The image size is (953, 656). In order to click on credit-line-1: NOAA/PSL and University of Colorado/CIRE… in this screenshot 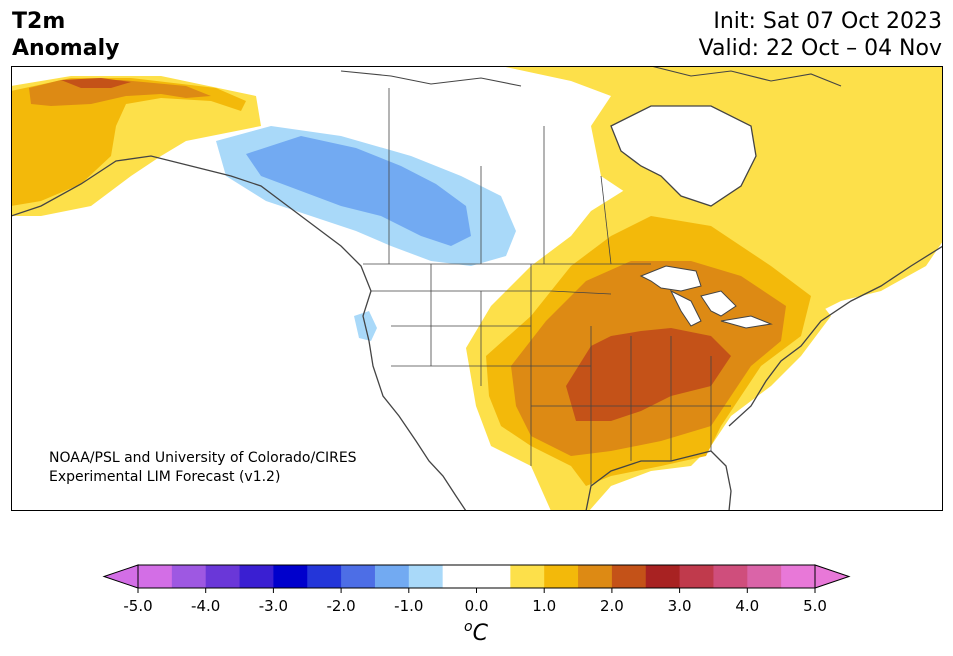, I will do `click(203, 458)`.